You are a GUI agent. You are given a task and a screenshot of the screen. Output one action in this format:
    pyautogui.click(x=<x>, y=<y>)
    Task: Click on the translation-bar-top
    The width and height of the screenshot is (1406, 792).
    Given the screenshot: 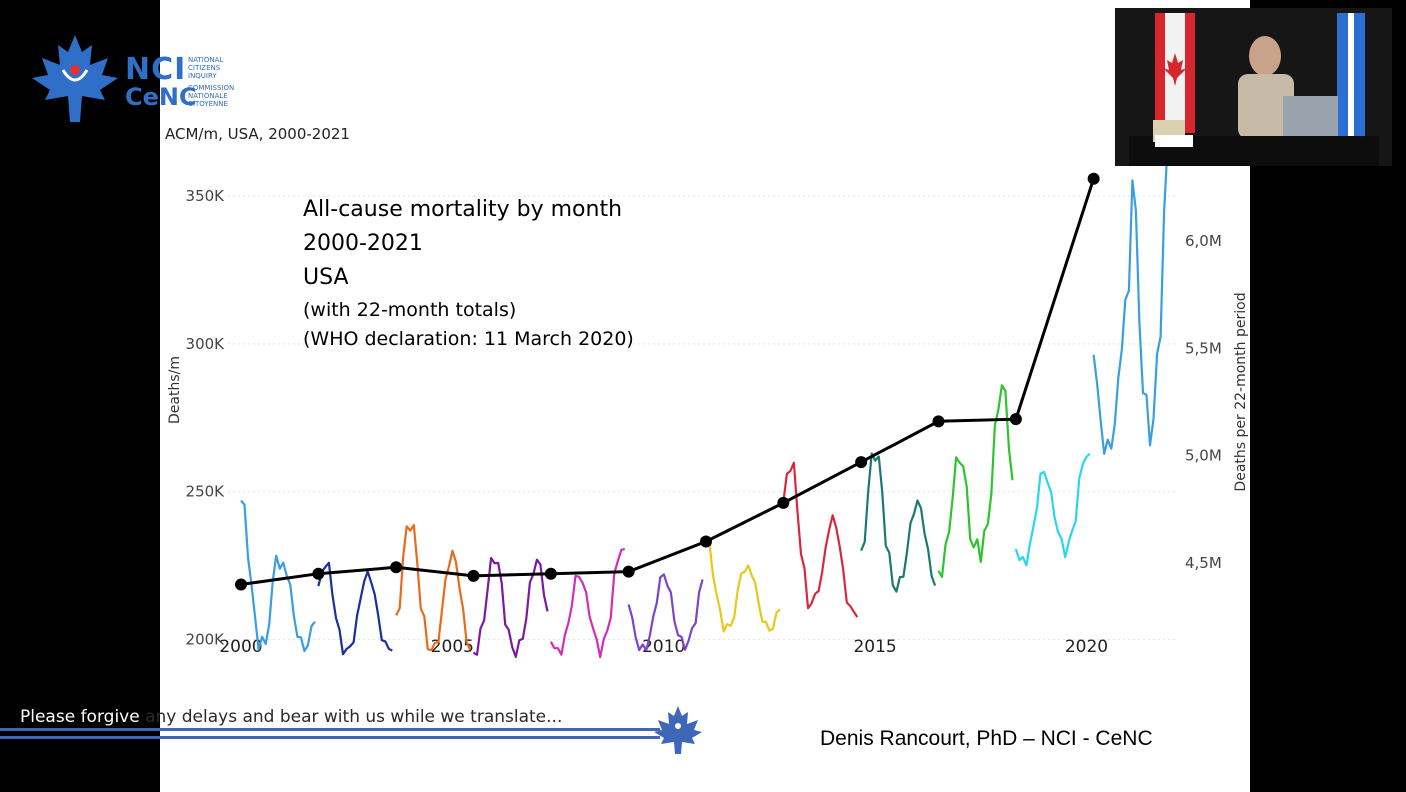 What is the action you would take?
    pyautogui.click(x=330, y=729)
    